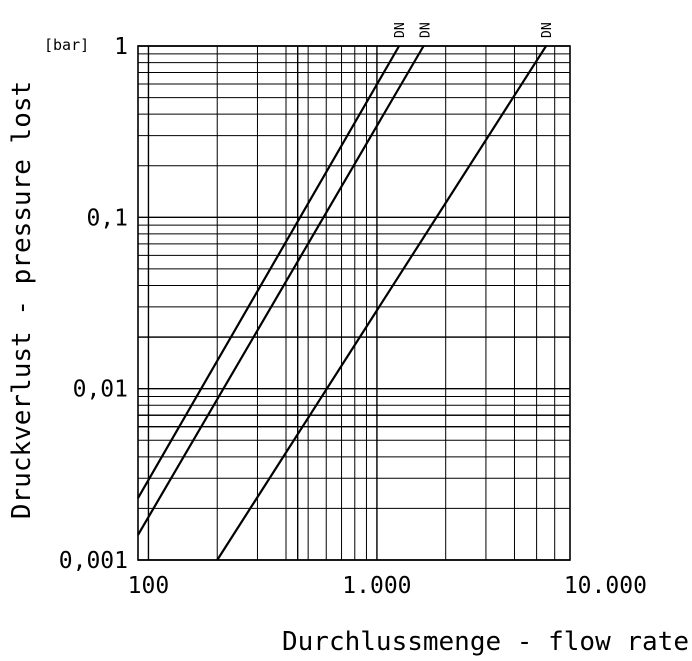 This screenshot has height=661, width=692. Describe the element at coordinates (66, 45) in the screenshot. I see `y-unit-label: [bar]` at that location.